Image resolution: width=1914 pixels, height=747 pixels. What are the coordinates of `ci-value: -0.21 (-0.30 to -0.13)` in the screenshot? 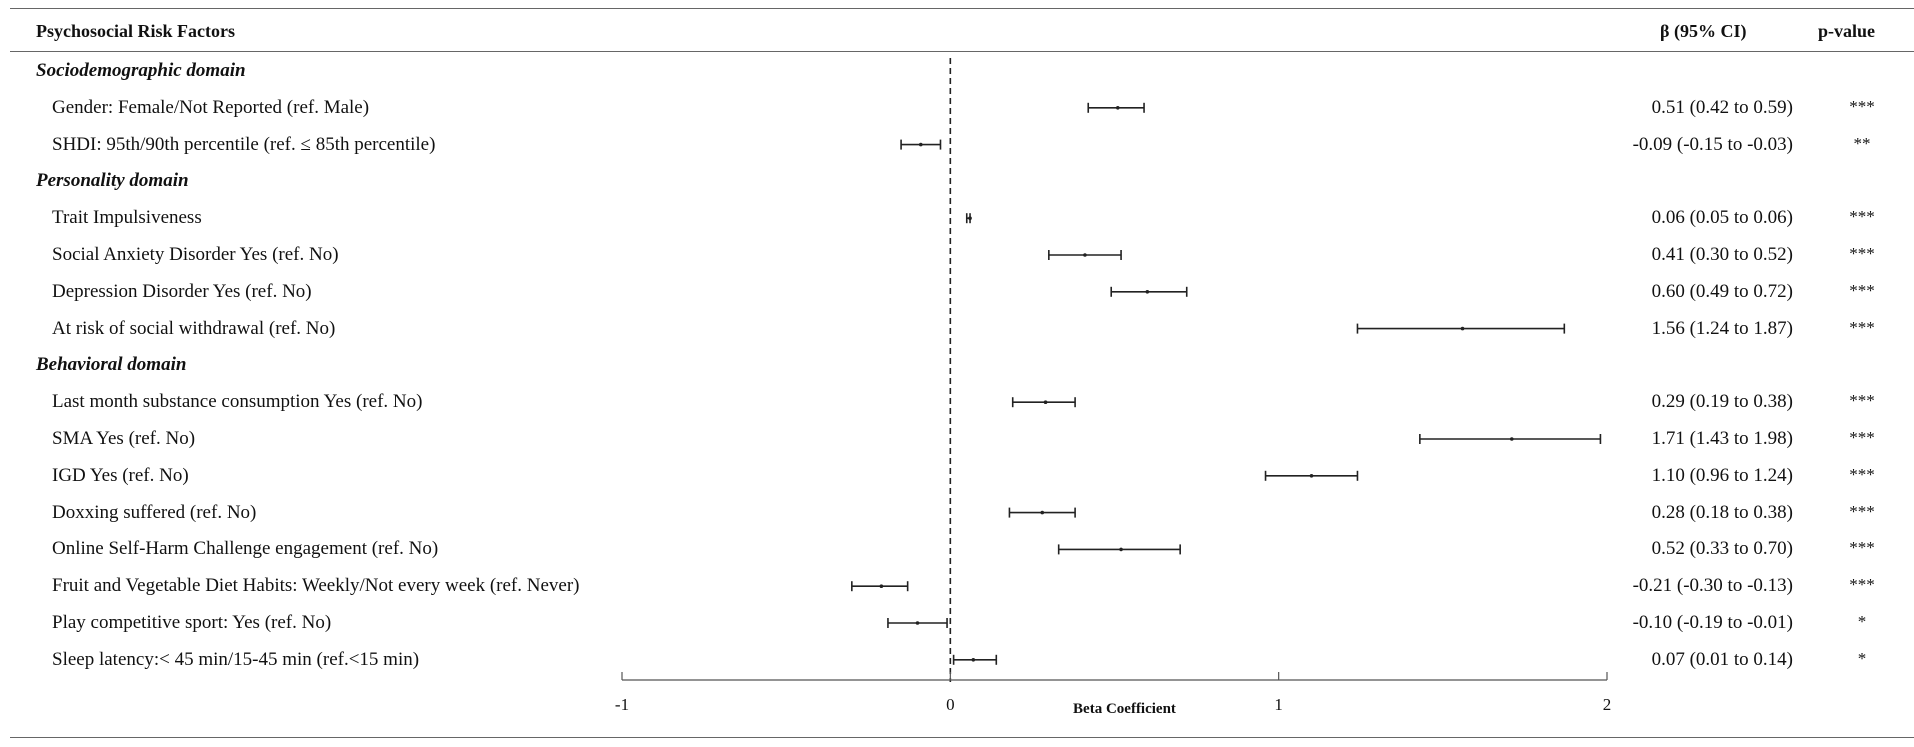 It's located at (1712, 586).